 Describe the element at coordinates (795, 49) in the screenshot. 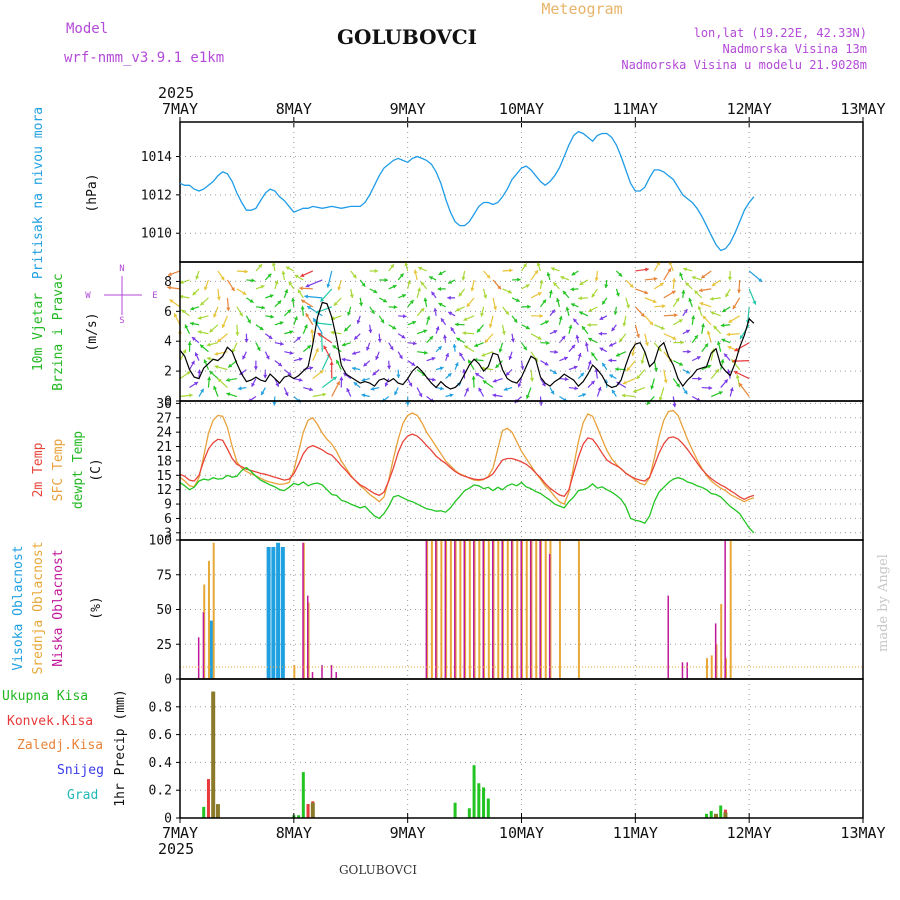

I see `elevation-label: Nadmorska Visina 13m` at that location.